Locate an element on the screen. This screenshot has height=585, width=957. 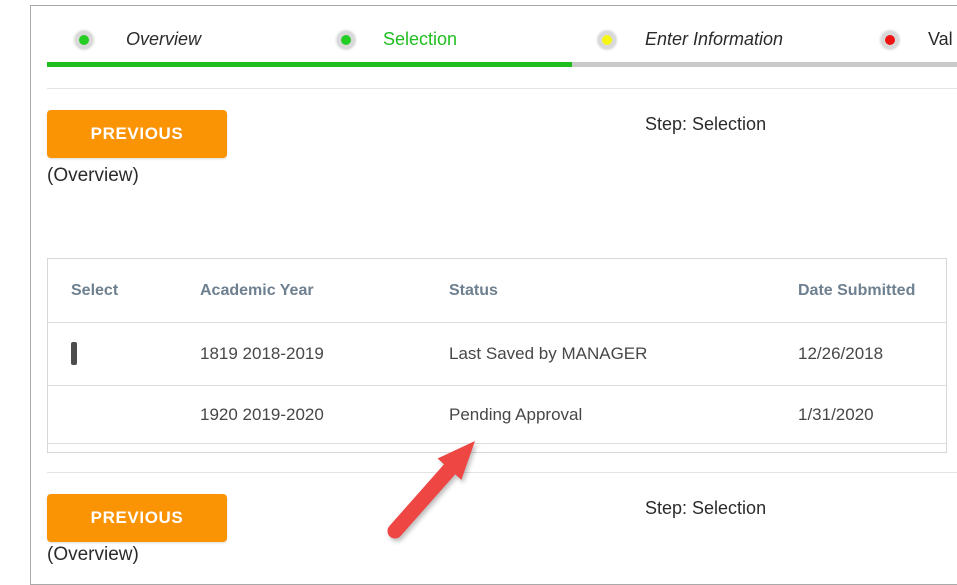
academic-year-cell: 1819 2018-2019 is located at coordinates (262, 353).